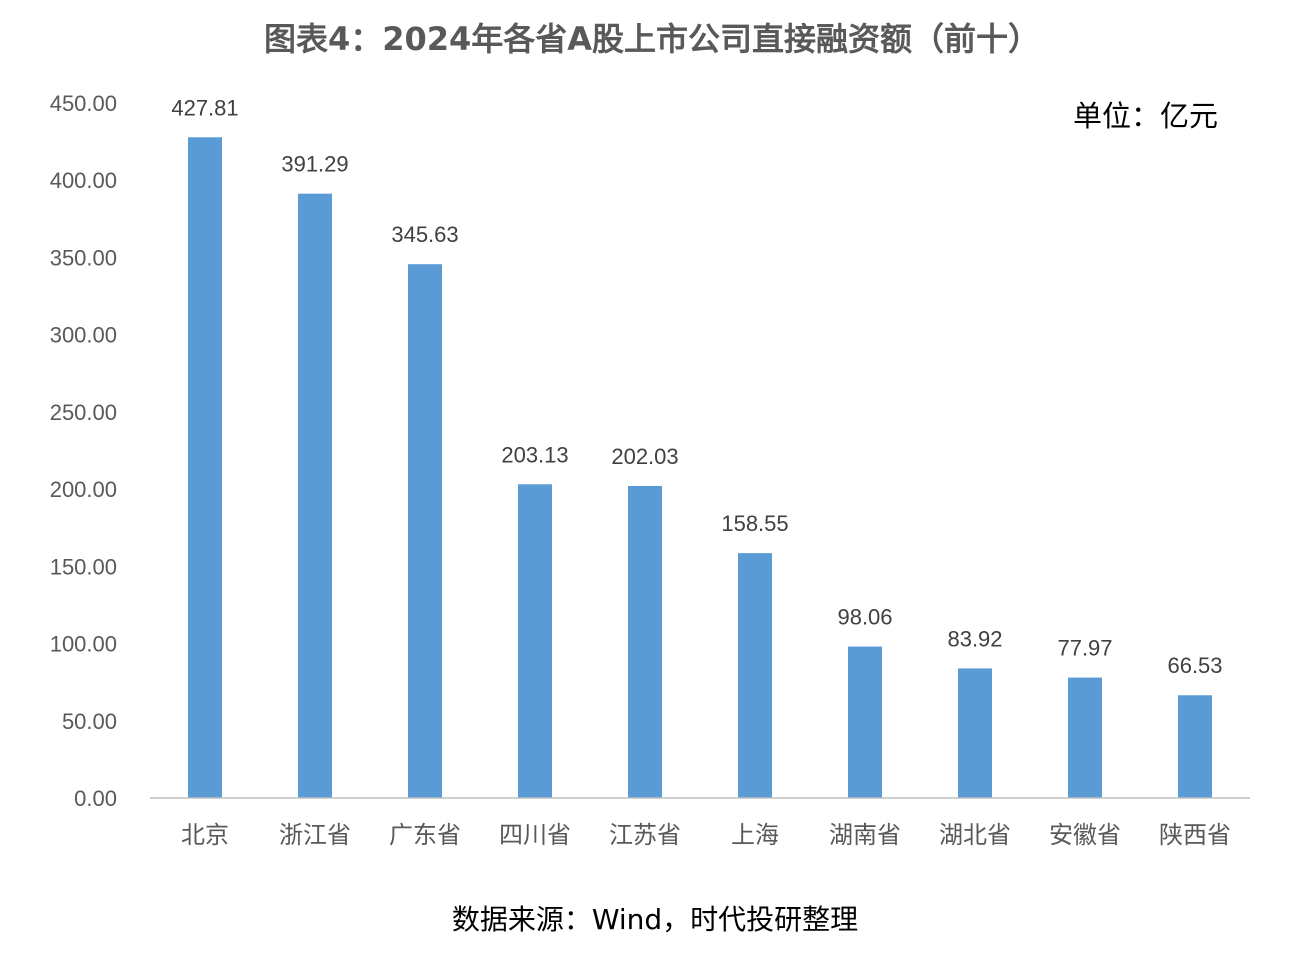  What do you see at coordinates (1195, 835) in the screenshot?
I see `x-category-label: 陕西省` at bounding box center [1195, 835].